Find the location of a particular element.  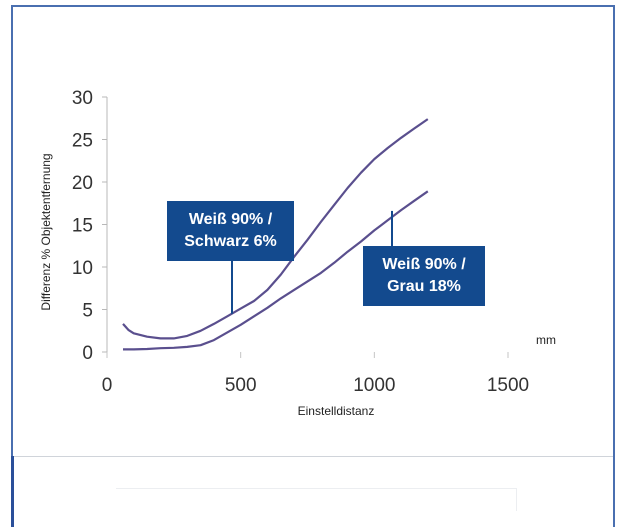

y-tick-label: 10 is located at coordinates (82, 268).